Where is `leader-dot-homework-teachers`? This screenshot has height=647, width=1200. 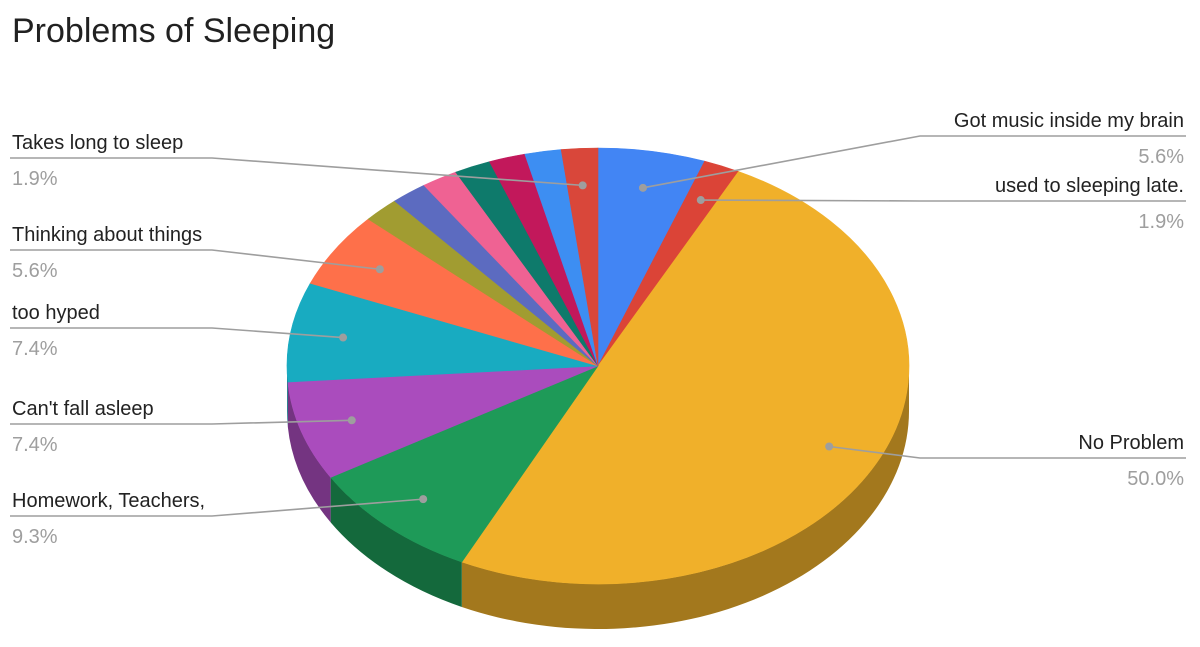 leader-dot-homework-teachers is located at coordinates (423, 499).